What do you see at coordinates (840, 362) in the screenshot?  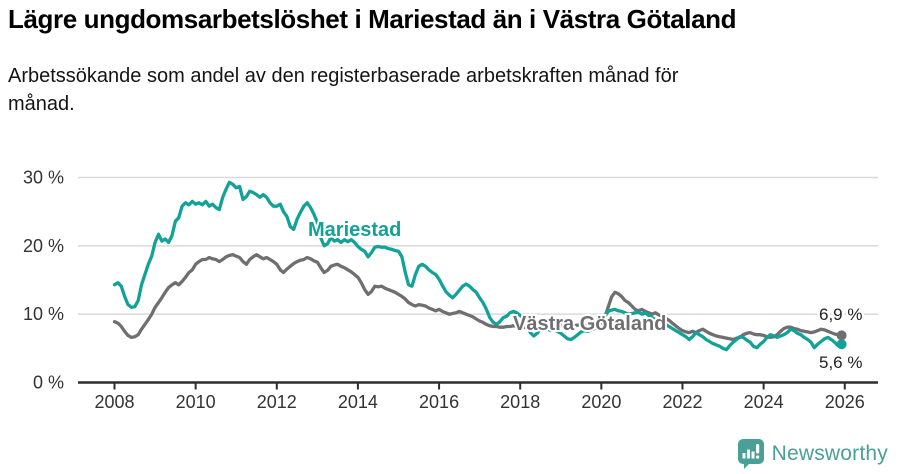 I see `series-end-value-label: 5,6 %` at bounding box center [840, 362].